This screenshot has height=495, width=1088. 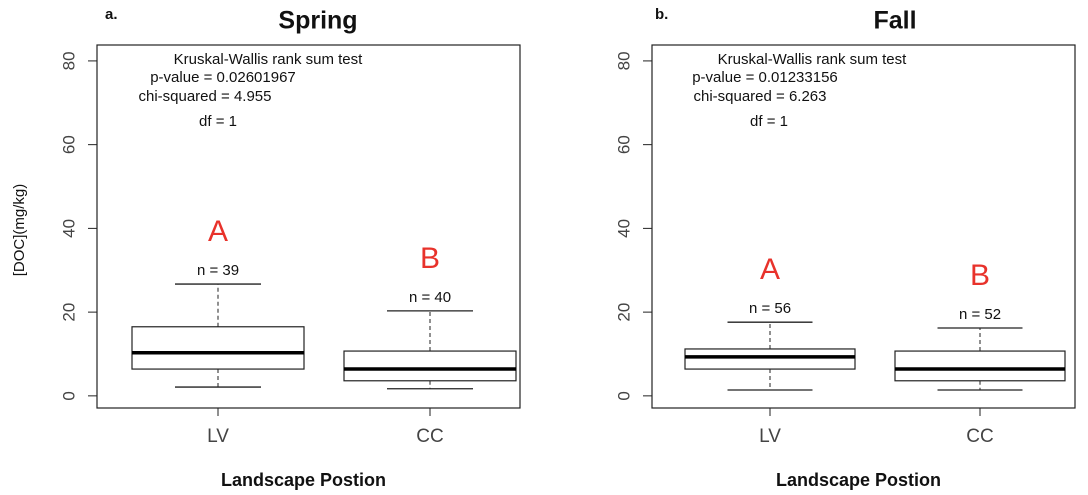 I want to click on chart-title: Fall, so click(x=894, y=21).